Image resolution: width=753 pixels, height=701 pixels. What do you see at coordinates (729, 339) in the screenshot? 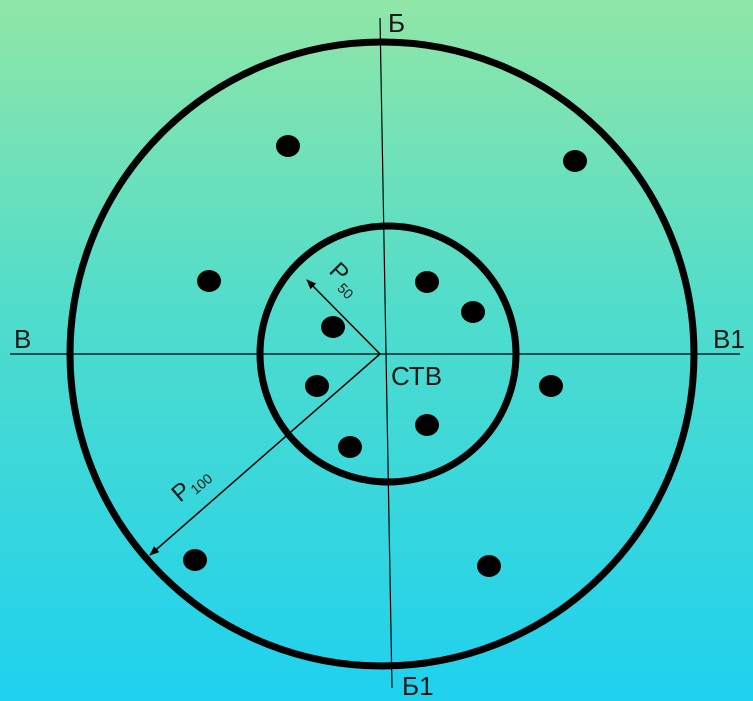
I see `axis-right-label: В1` at bounding box center [729, 339].